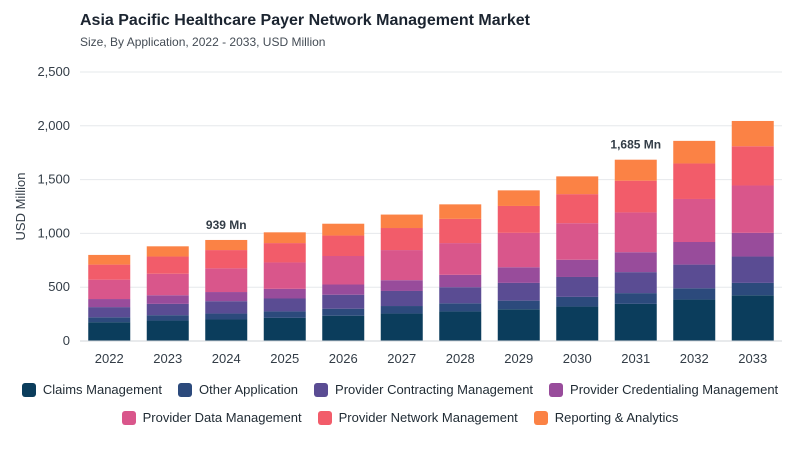  What do you see at coordinates (284, 358) in the screenshot?
I see `x-tick-label: 2025` at bounding box center [284, 358].